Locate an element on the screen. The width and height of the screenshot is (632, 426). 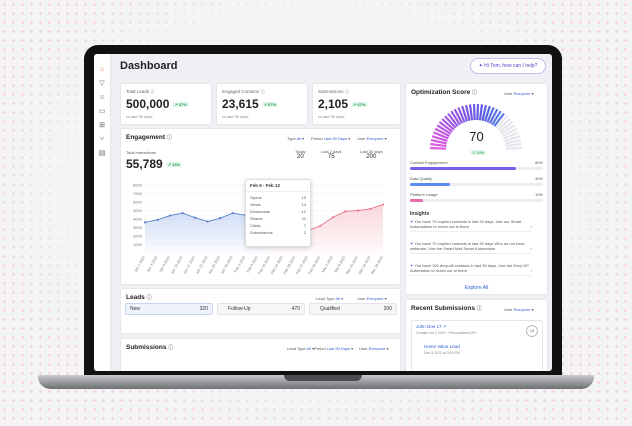
insights-title: Insights is located at coordinates (420, 214).